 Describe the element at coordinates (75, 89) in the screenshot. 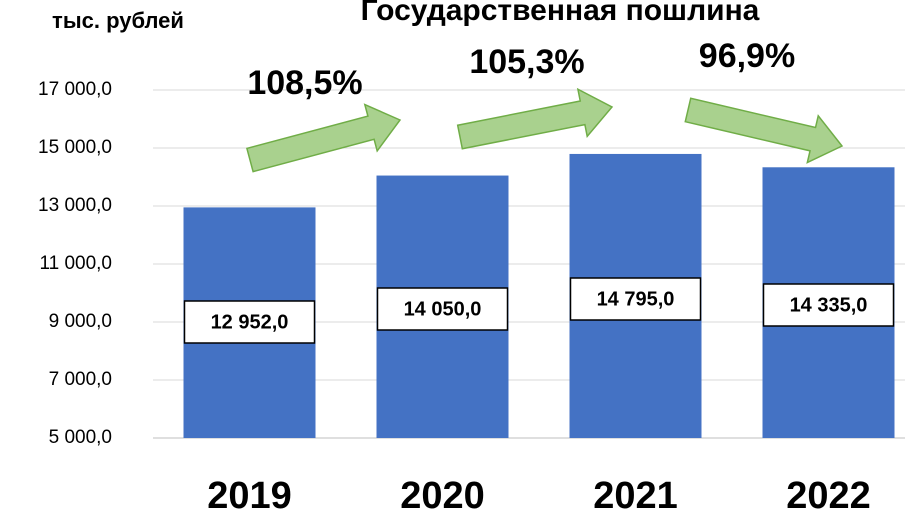

I see `y-tick-label: 17 000,0` at that location.